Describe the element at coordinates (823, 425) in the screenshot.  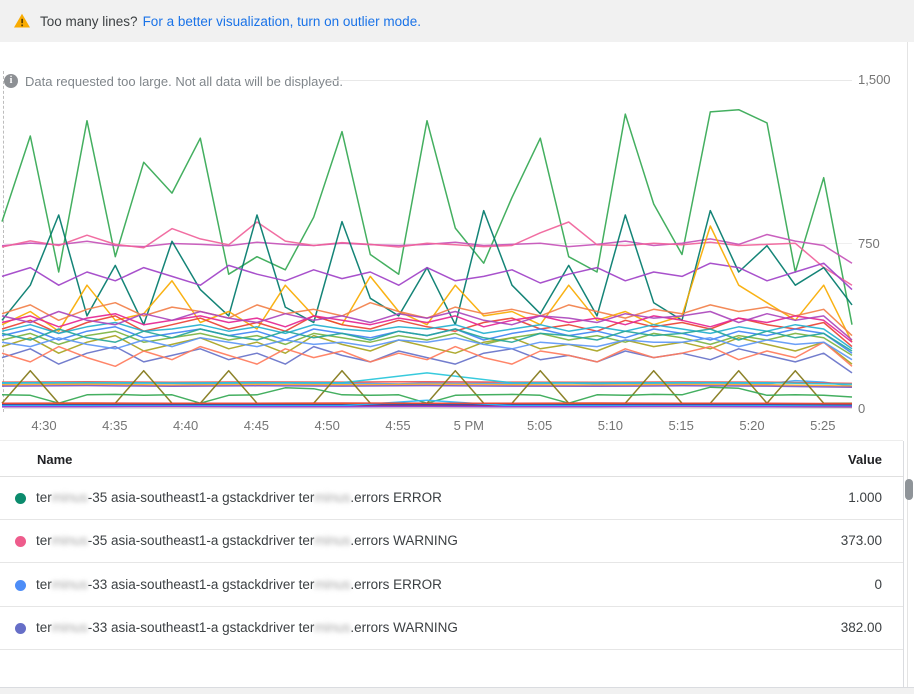
I see `x-tick-label: 5:25` at that location.